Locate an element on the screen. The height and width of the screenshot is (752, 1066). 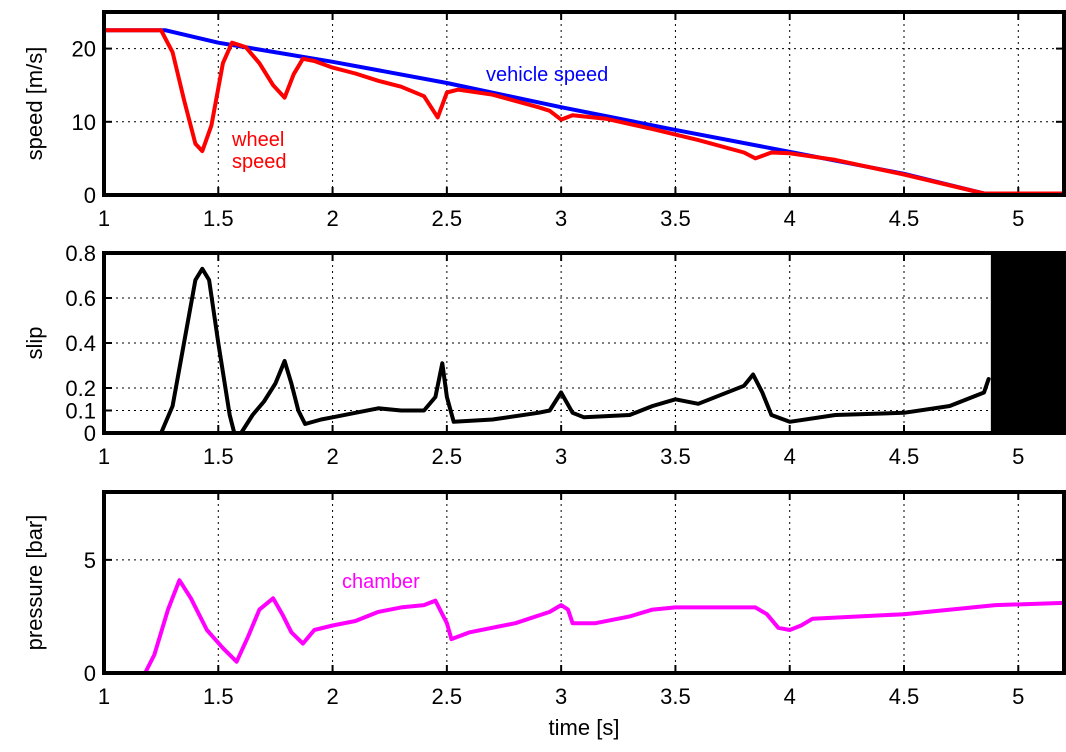
y-tick-label: 0.4 is located at coordinates (80, 343).